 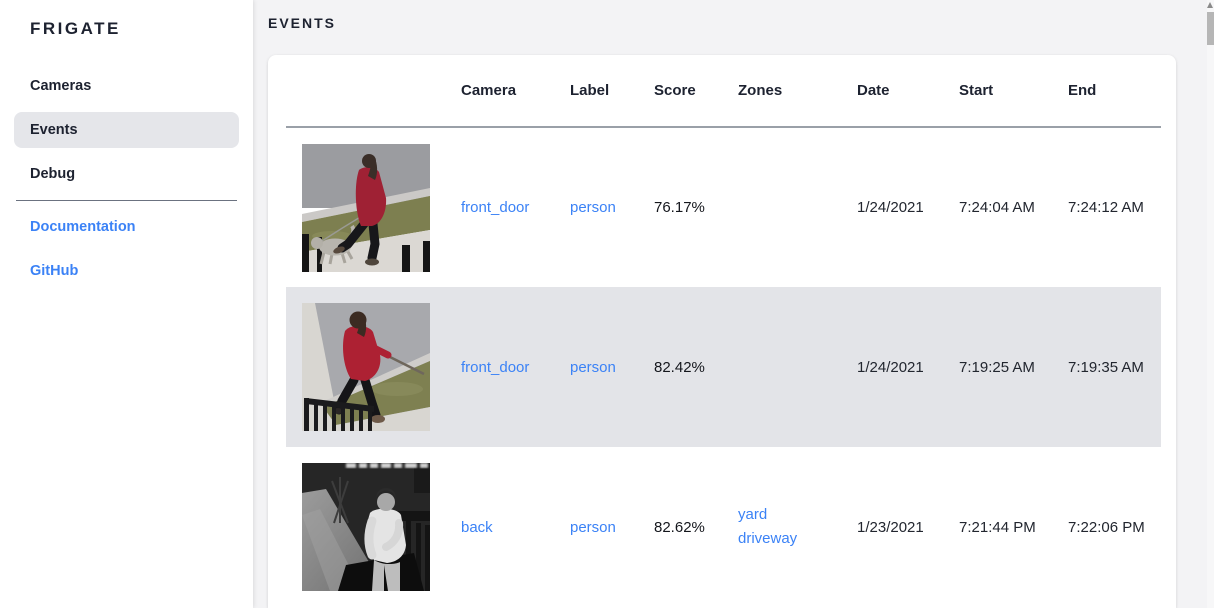 I want to click on column-header-start: Start, so click(x=997, y=91).